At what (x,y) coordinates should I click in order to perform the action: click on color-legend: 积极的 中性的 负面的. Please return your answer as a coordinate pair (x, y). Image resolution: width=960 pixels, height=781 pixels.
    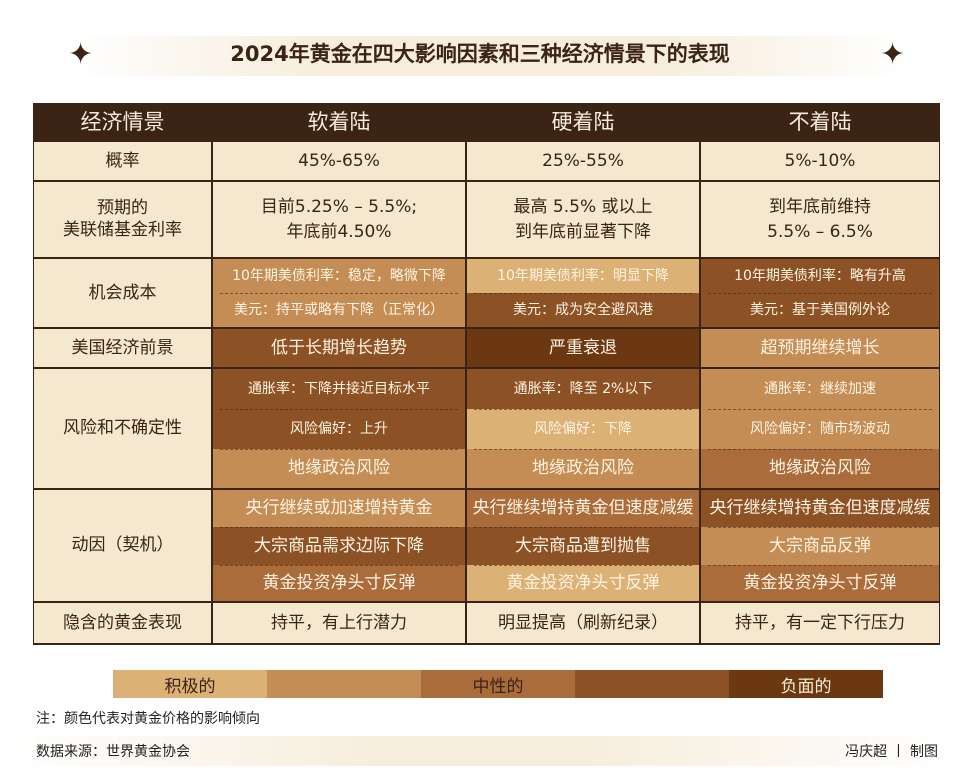
    Looking at the image, I should click on (498, 684).